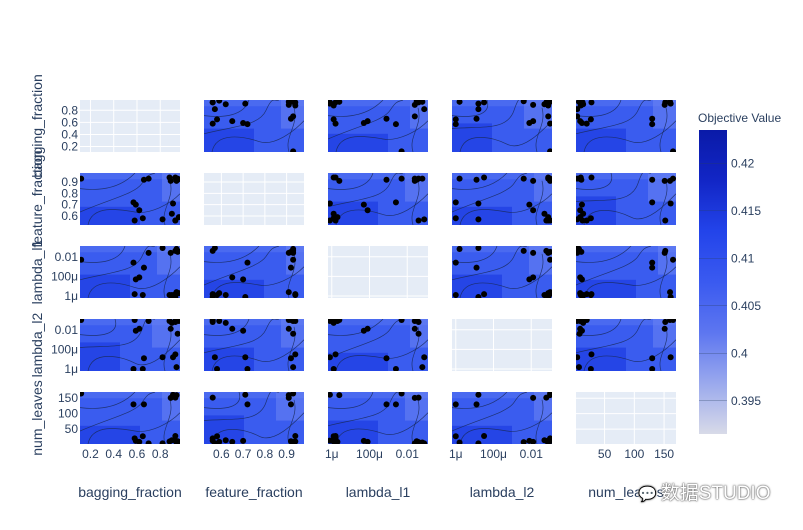  I want to click on x-tick-label: 0.9, so click(286, 454).